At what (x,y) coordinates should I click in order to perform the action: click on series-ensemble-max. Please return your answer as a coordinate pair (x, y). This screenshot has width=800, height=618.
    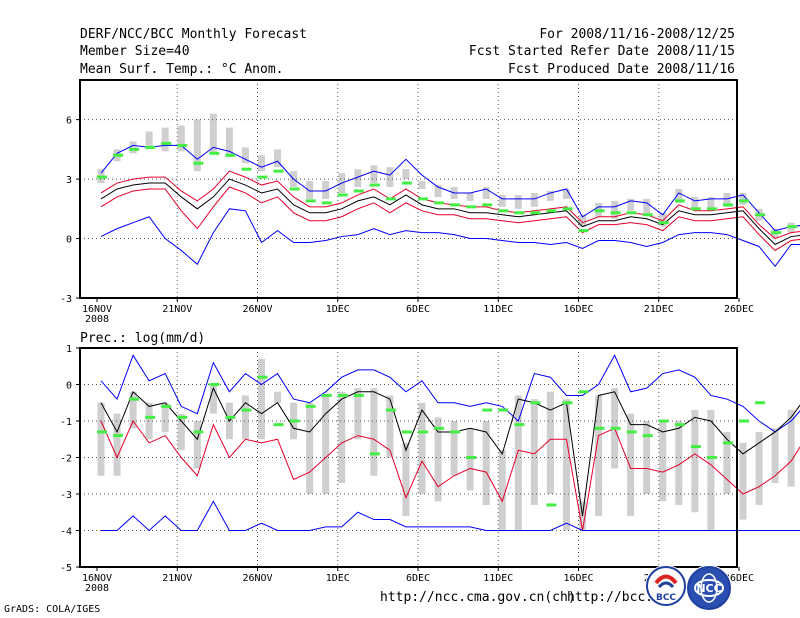
    Looking at the image, I should click on (450, 188).